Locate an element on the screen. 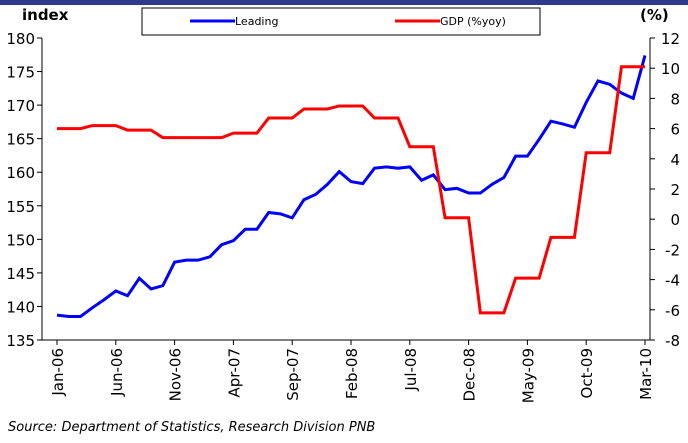  y-axis-label: index is located at coordinates (45, 15).